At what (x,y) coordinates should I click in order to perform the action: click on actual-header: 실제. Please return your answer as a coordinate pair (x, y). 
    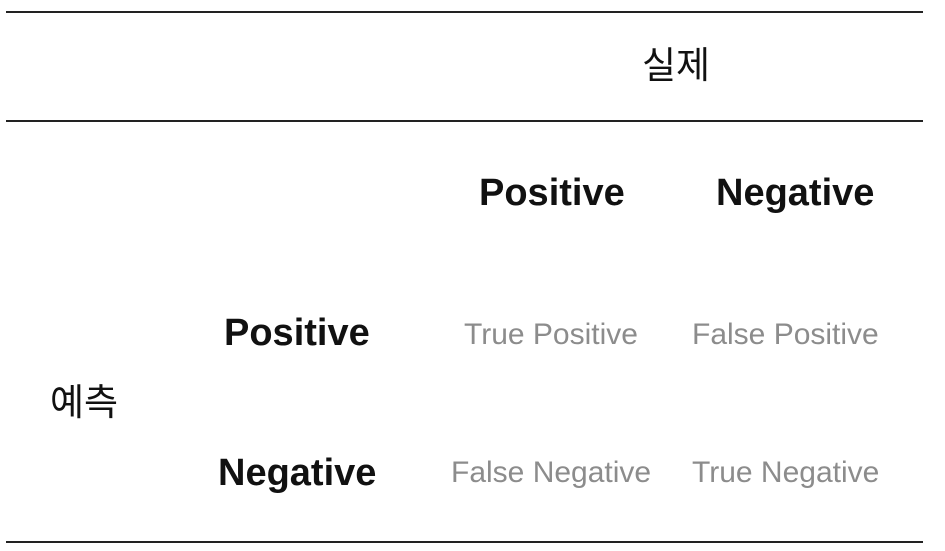
    Looking at the image, I should click on (676, 65).